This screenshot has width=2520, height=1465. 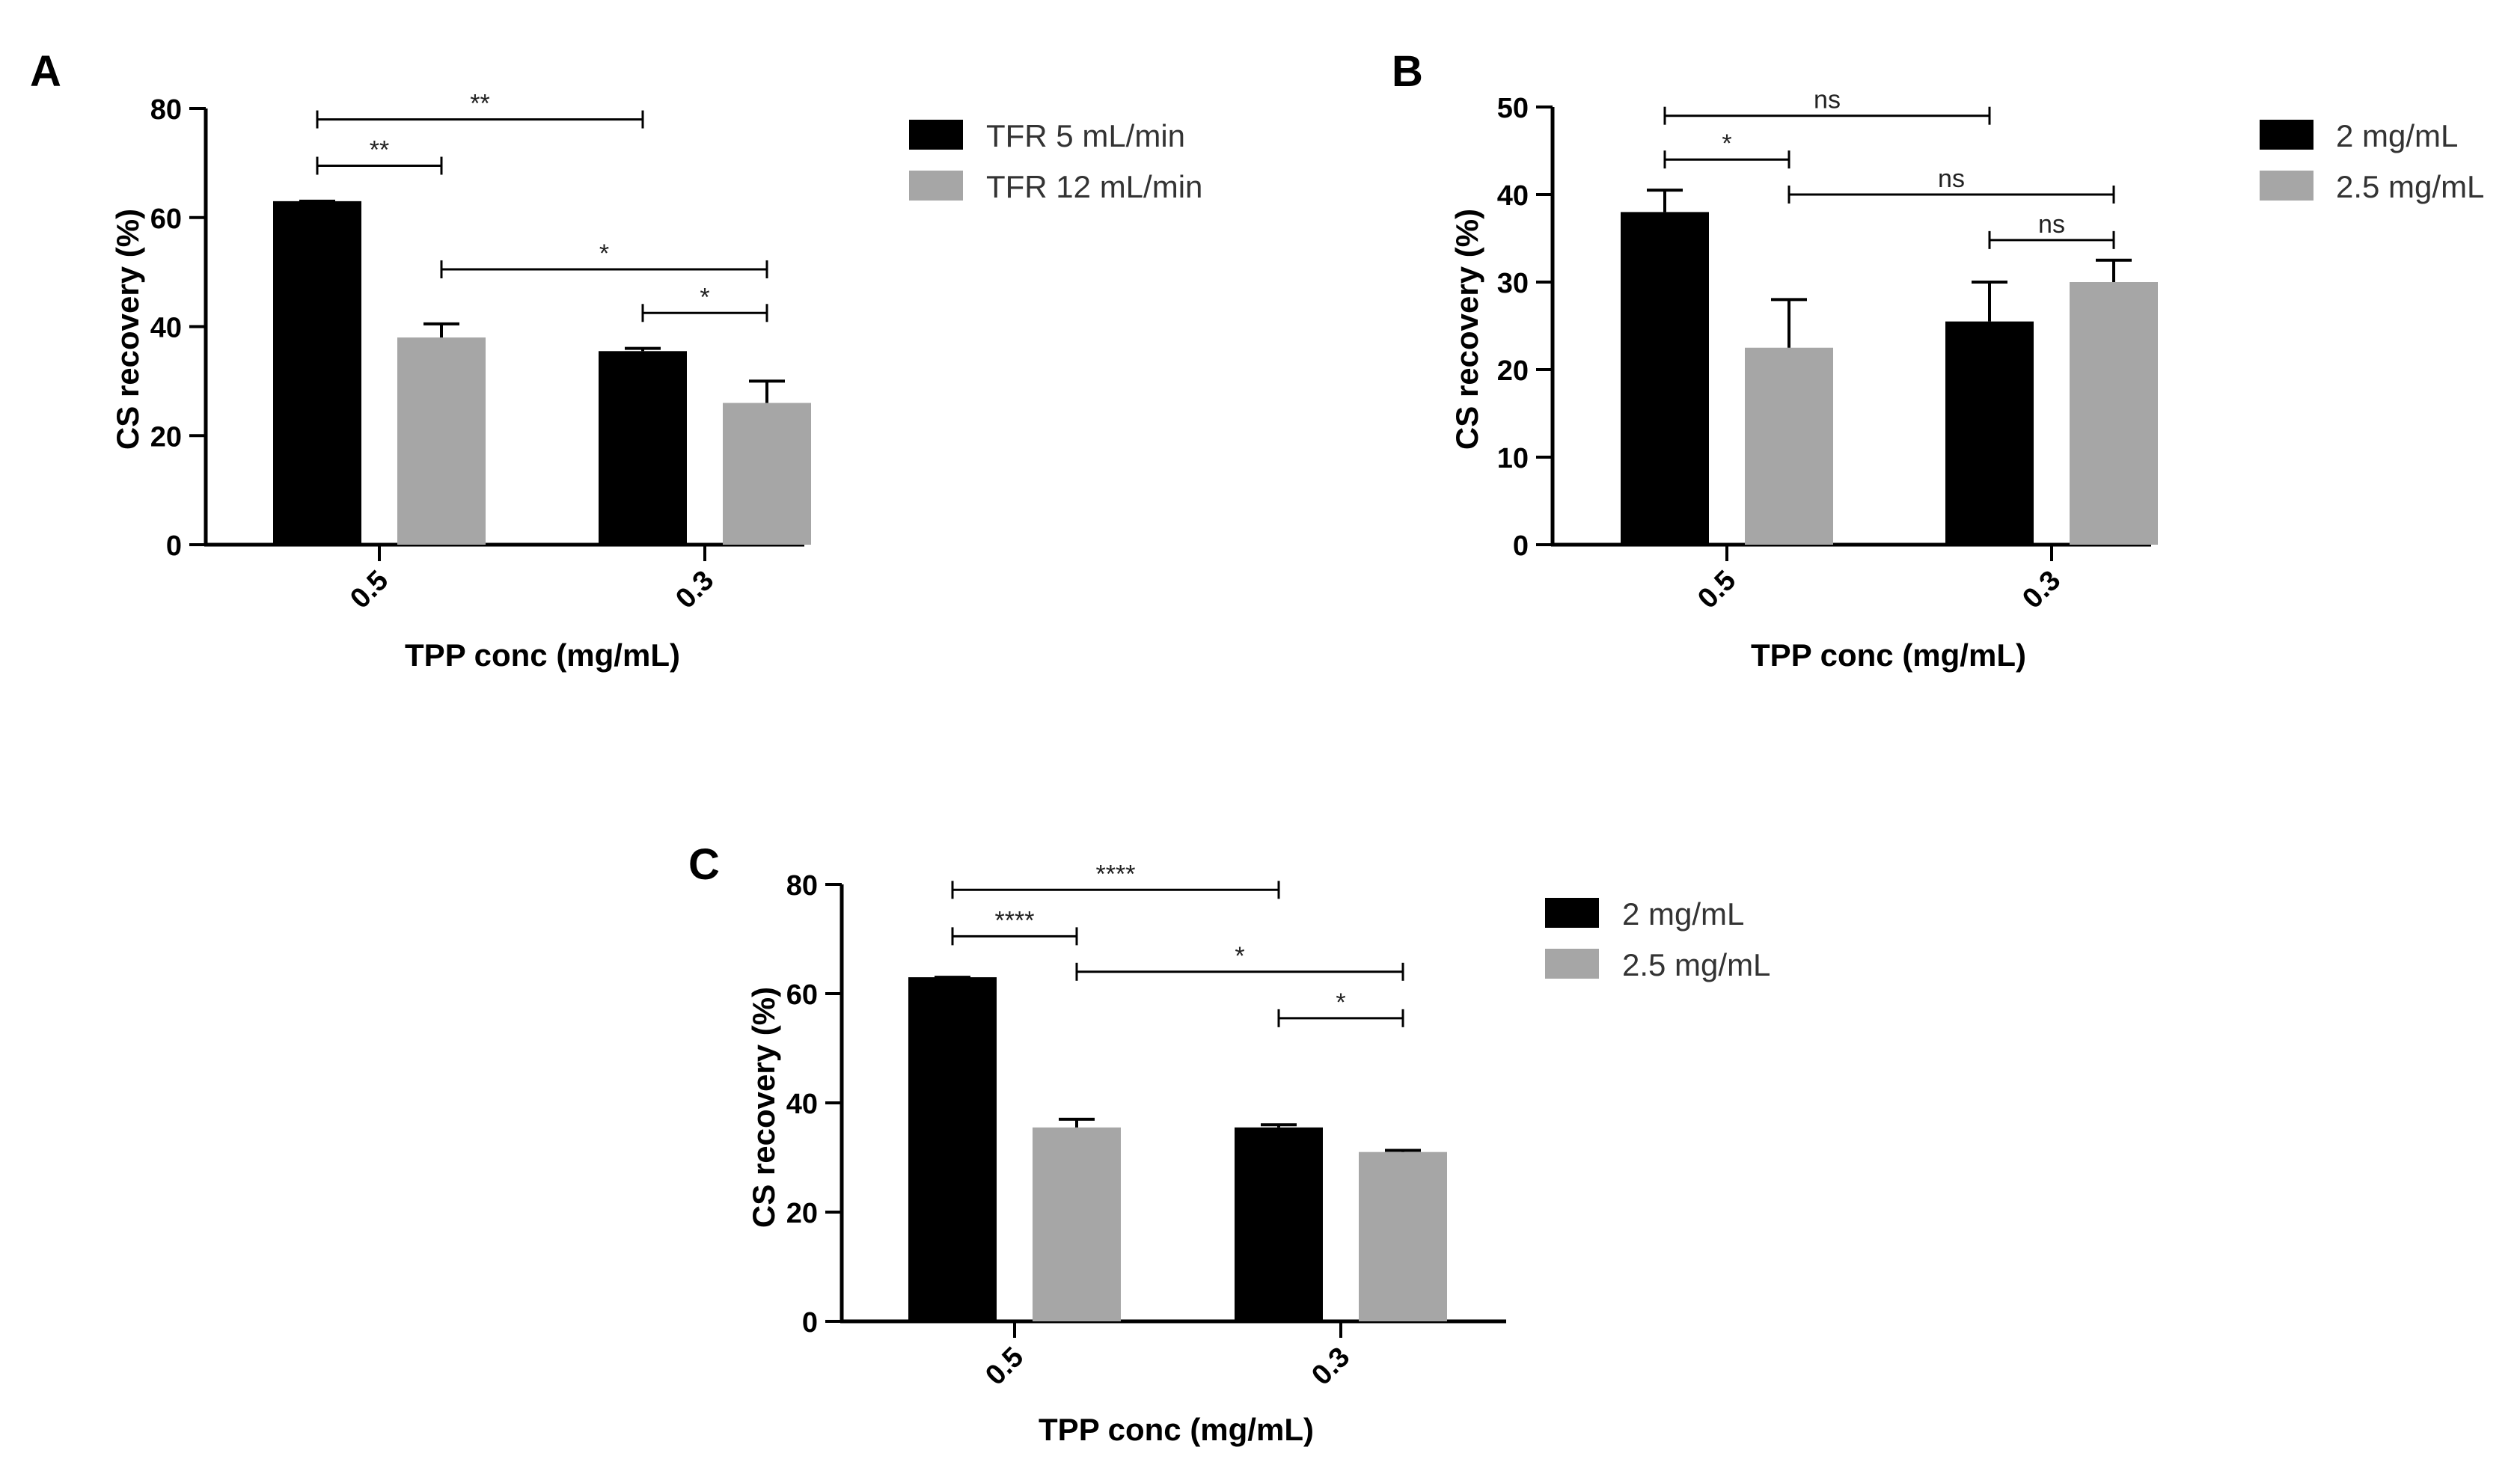 What do you see at coordinates (1513, 458) in the screenshot?
I see `y-tick-label: 10` at bounding box center [1513, 458].